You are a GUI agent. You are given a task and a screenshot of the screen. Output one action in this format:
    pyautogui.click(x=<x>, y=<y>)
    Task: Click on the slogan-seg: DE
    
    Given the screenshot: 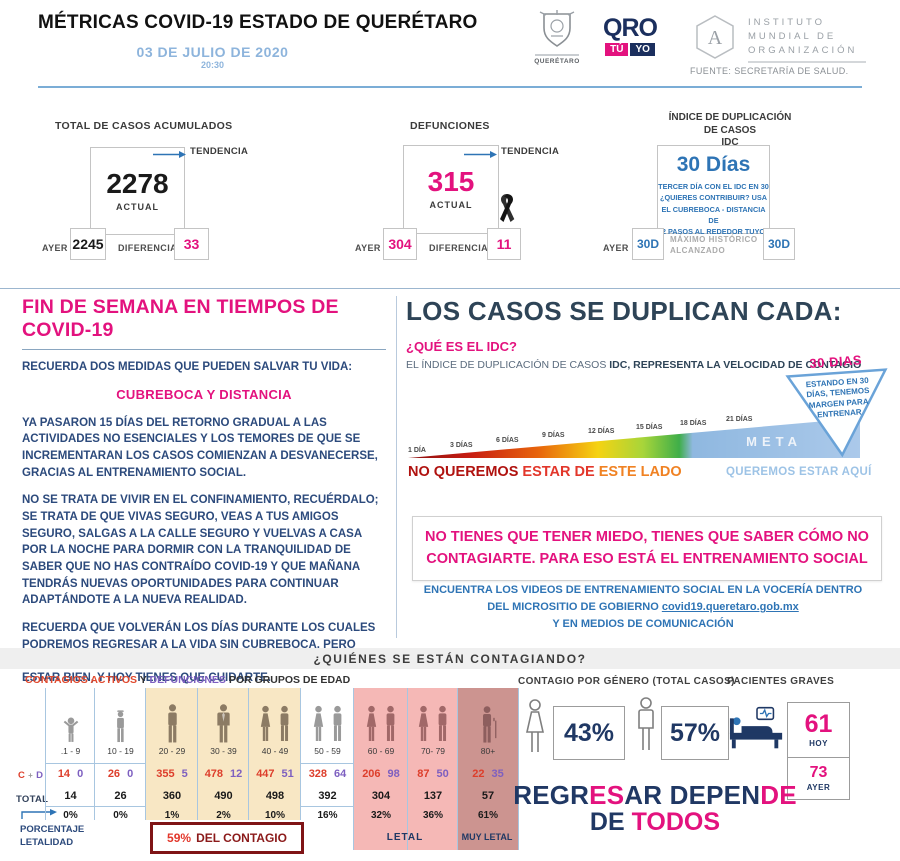 What is the action you would take?
    pyautogui.click(x=778, y=795)
    